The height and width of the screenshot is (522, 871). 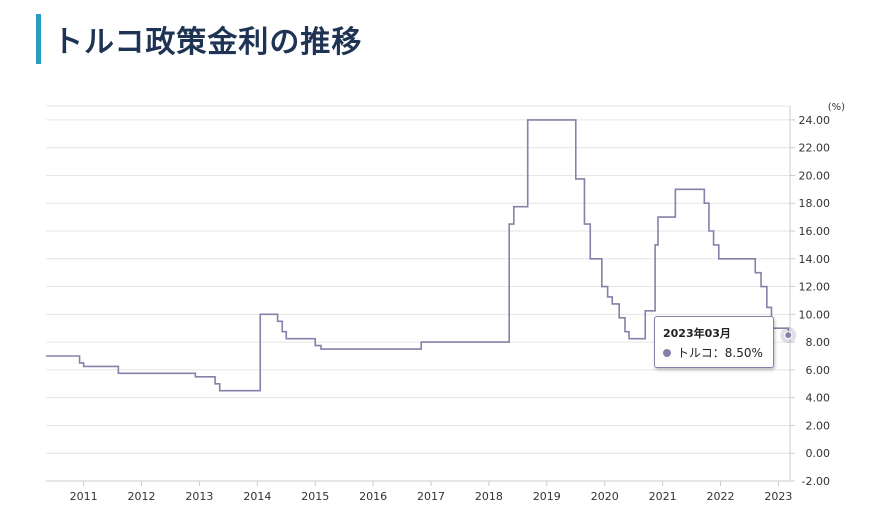 I want to click on y-unit-label: (%), so click(x=836, y=107).